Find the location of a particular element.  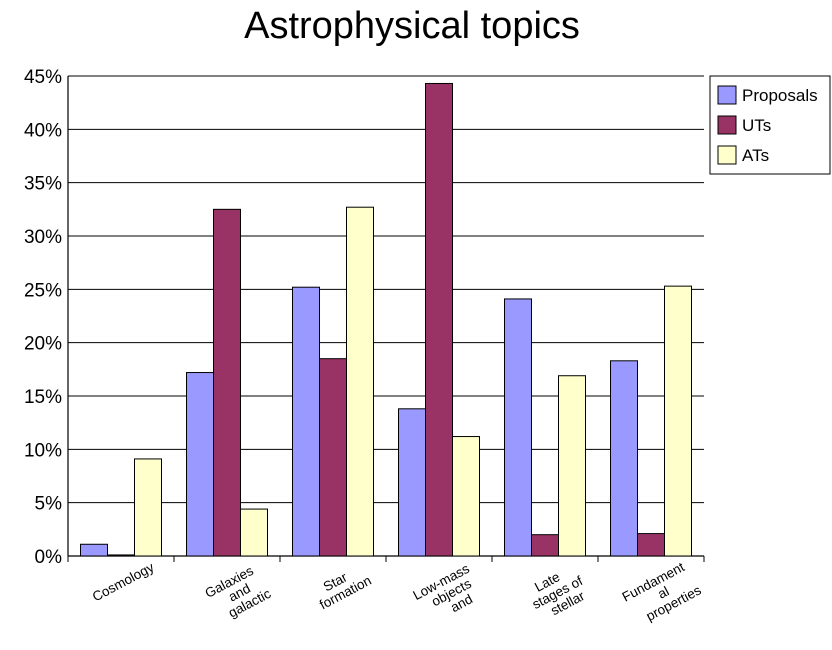

x-tick-label: Starformation is located at coordinates (341, 586).